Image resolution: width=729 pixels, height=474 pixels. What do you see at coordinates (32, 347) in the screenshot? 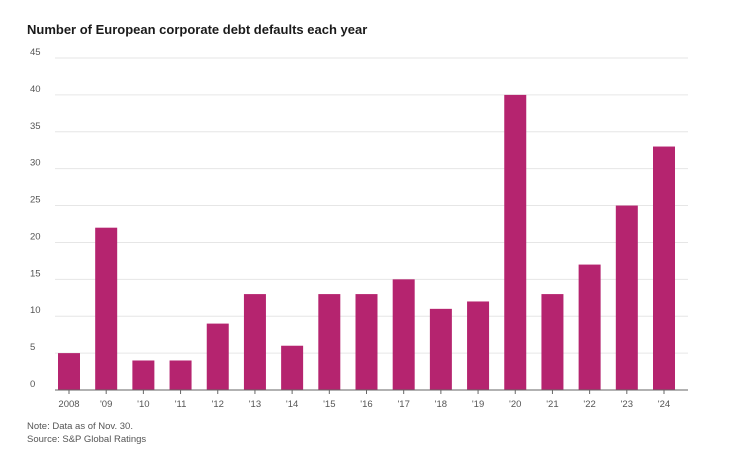
I see `y-tick-label: 5` at bounding box center [32, 347].